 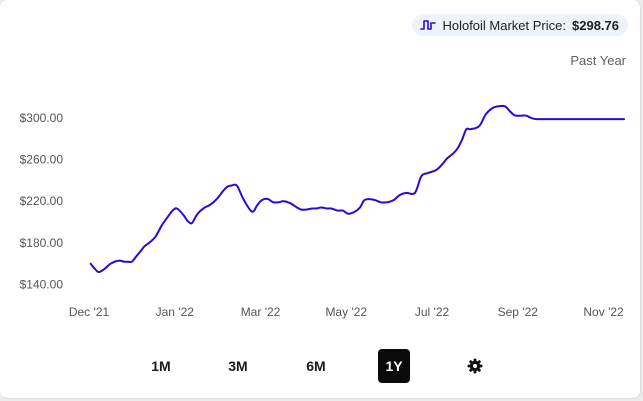 What do you see at coordinates (175, 312) in the screenshot?
I see `x-tick-label: Jan '22` at bounding box center [175, 312].